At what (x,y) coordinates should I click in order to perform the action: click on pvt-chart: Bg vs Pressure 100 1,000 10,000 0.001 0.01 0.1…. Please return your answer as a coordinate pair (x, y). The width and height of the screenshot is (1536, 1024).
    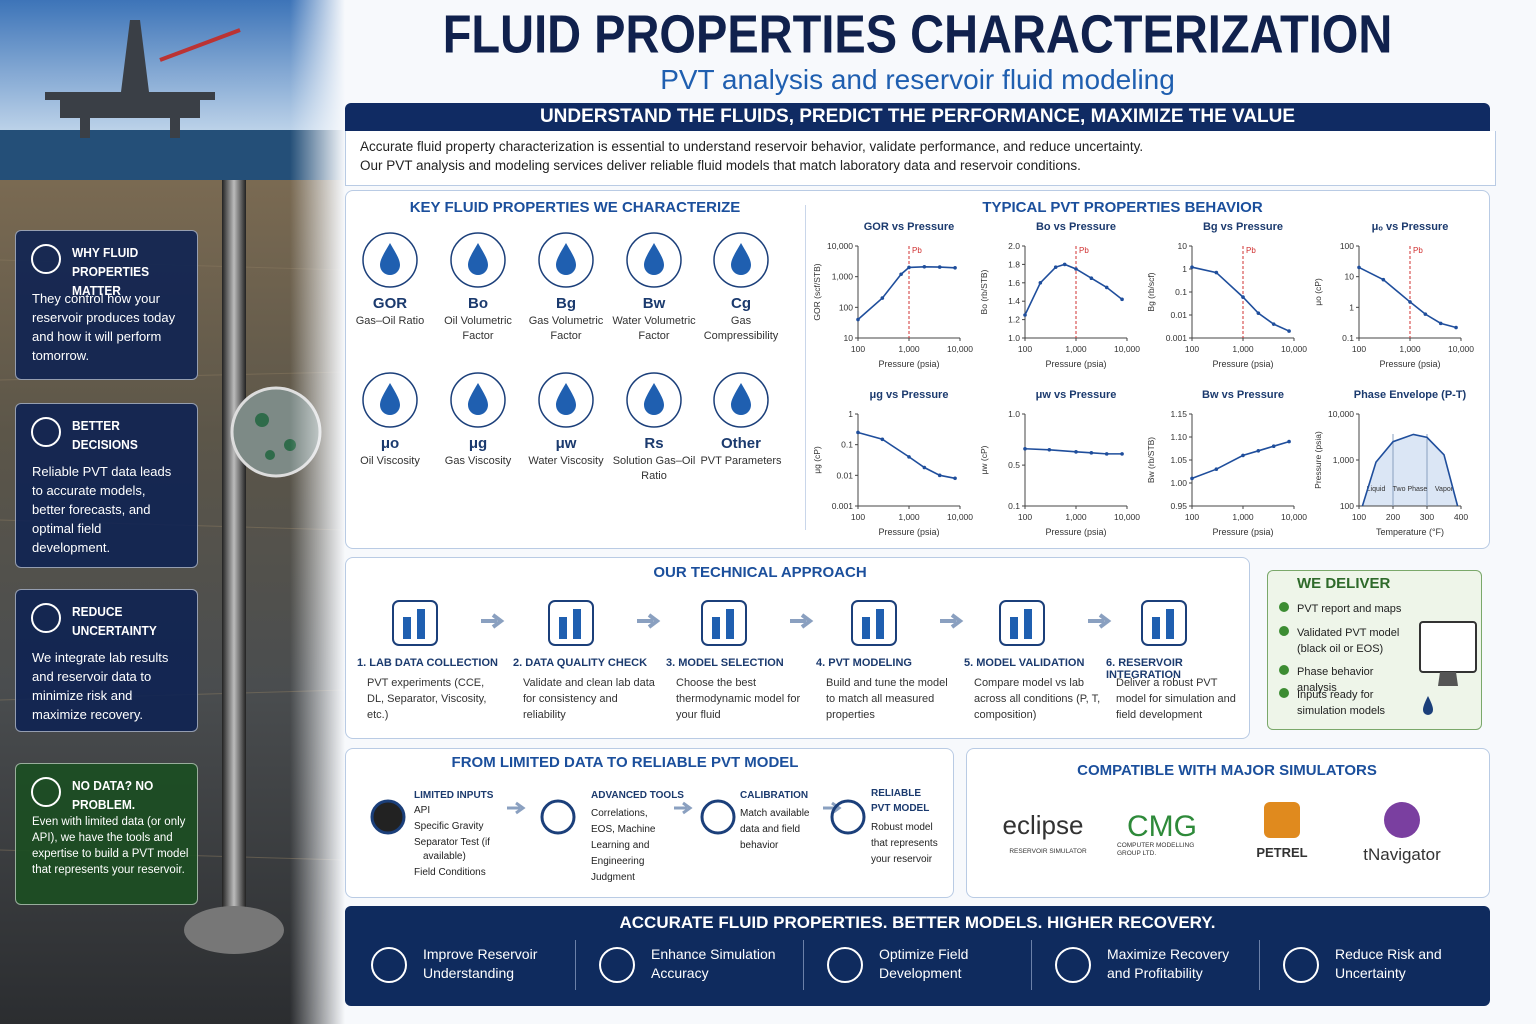
    Looking at the image, I should click on (1226, 295).